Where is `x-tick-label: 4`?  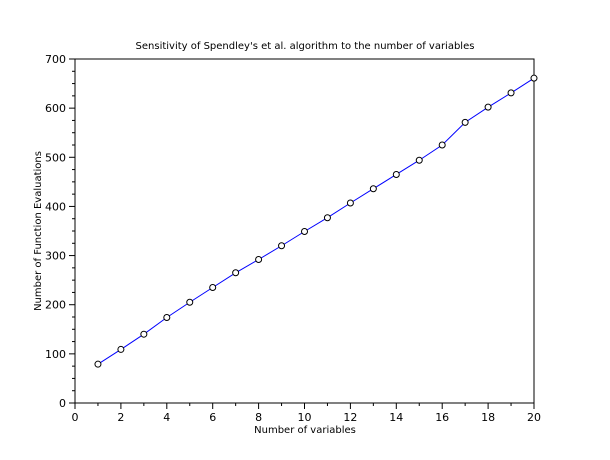
x-tick-label: 4 is located at coordinates (166, 417).